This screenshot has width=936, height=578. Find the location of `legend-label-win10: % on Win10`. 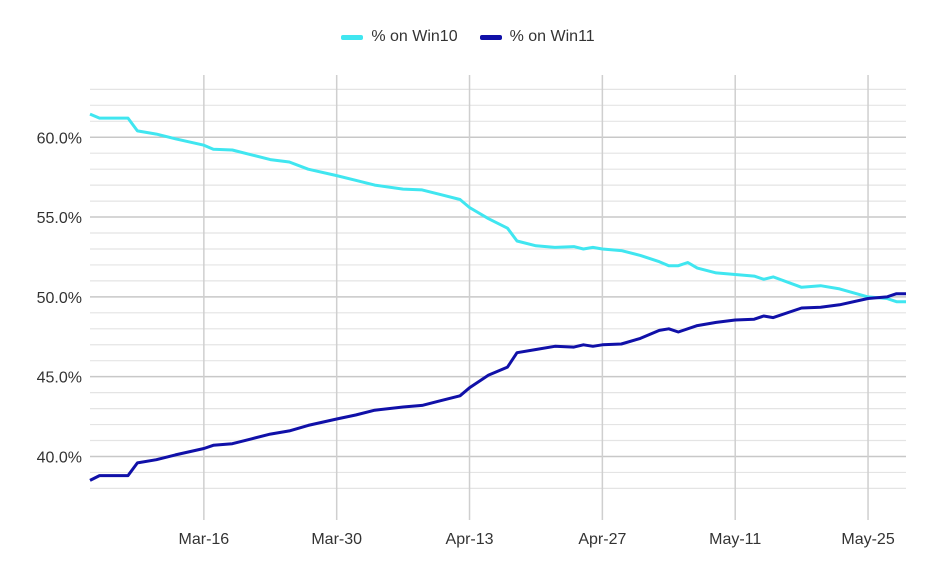

legend-label-win10: % on Win10 is located at coordinates (414, 36).